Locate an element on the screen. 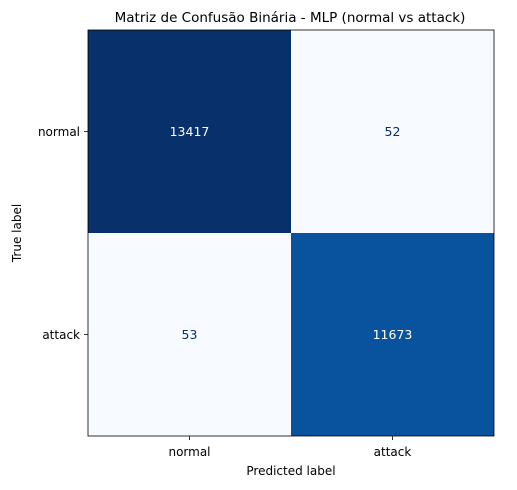 This screenshot has height=490, width=517. x-tick-label-normal: normal is located at coordinates (189, 452).